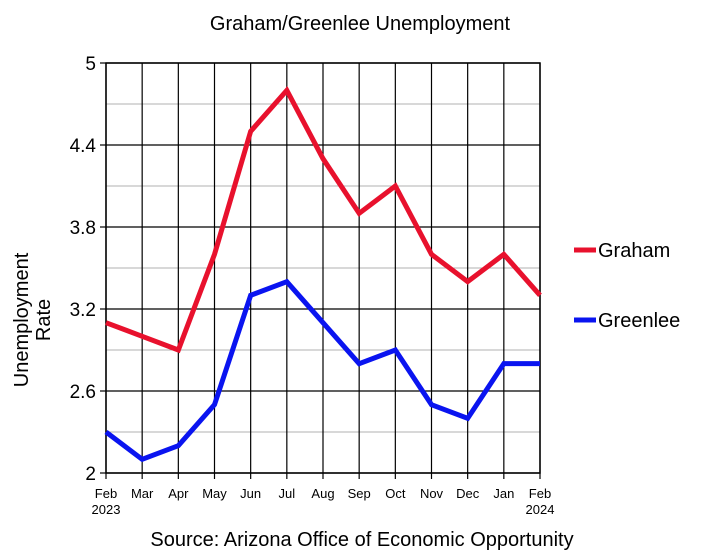  I want to click on y-tick-label: 3.8, so click(83, 228).